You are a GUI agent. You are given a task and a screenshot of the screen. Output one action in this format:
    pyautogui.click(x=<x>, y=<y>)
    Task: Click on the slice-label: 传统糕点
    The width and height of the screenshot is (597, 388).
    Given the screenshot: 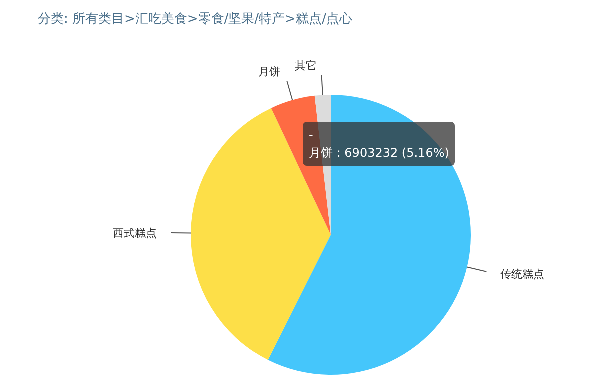 What is the action you would take?
    pyautogui.click(x=522, y=275)
    